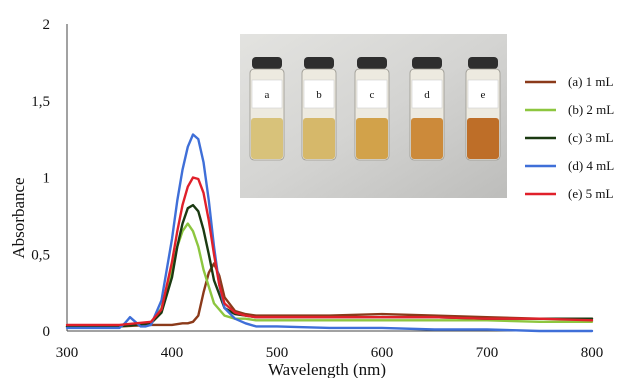 The width and height of the screenshot is (644, 378). What do you see at coordinates (487, 353) in the screenshot?
I see `x-tick-label: 700` at bounding box center [487, 353].